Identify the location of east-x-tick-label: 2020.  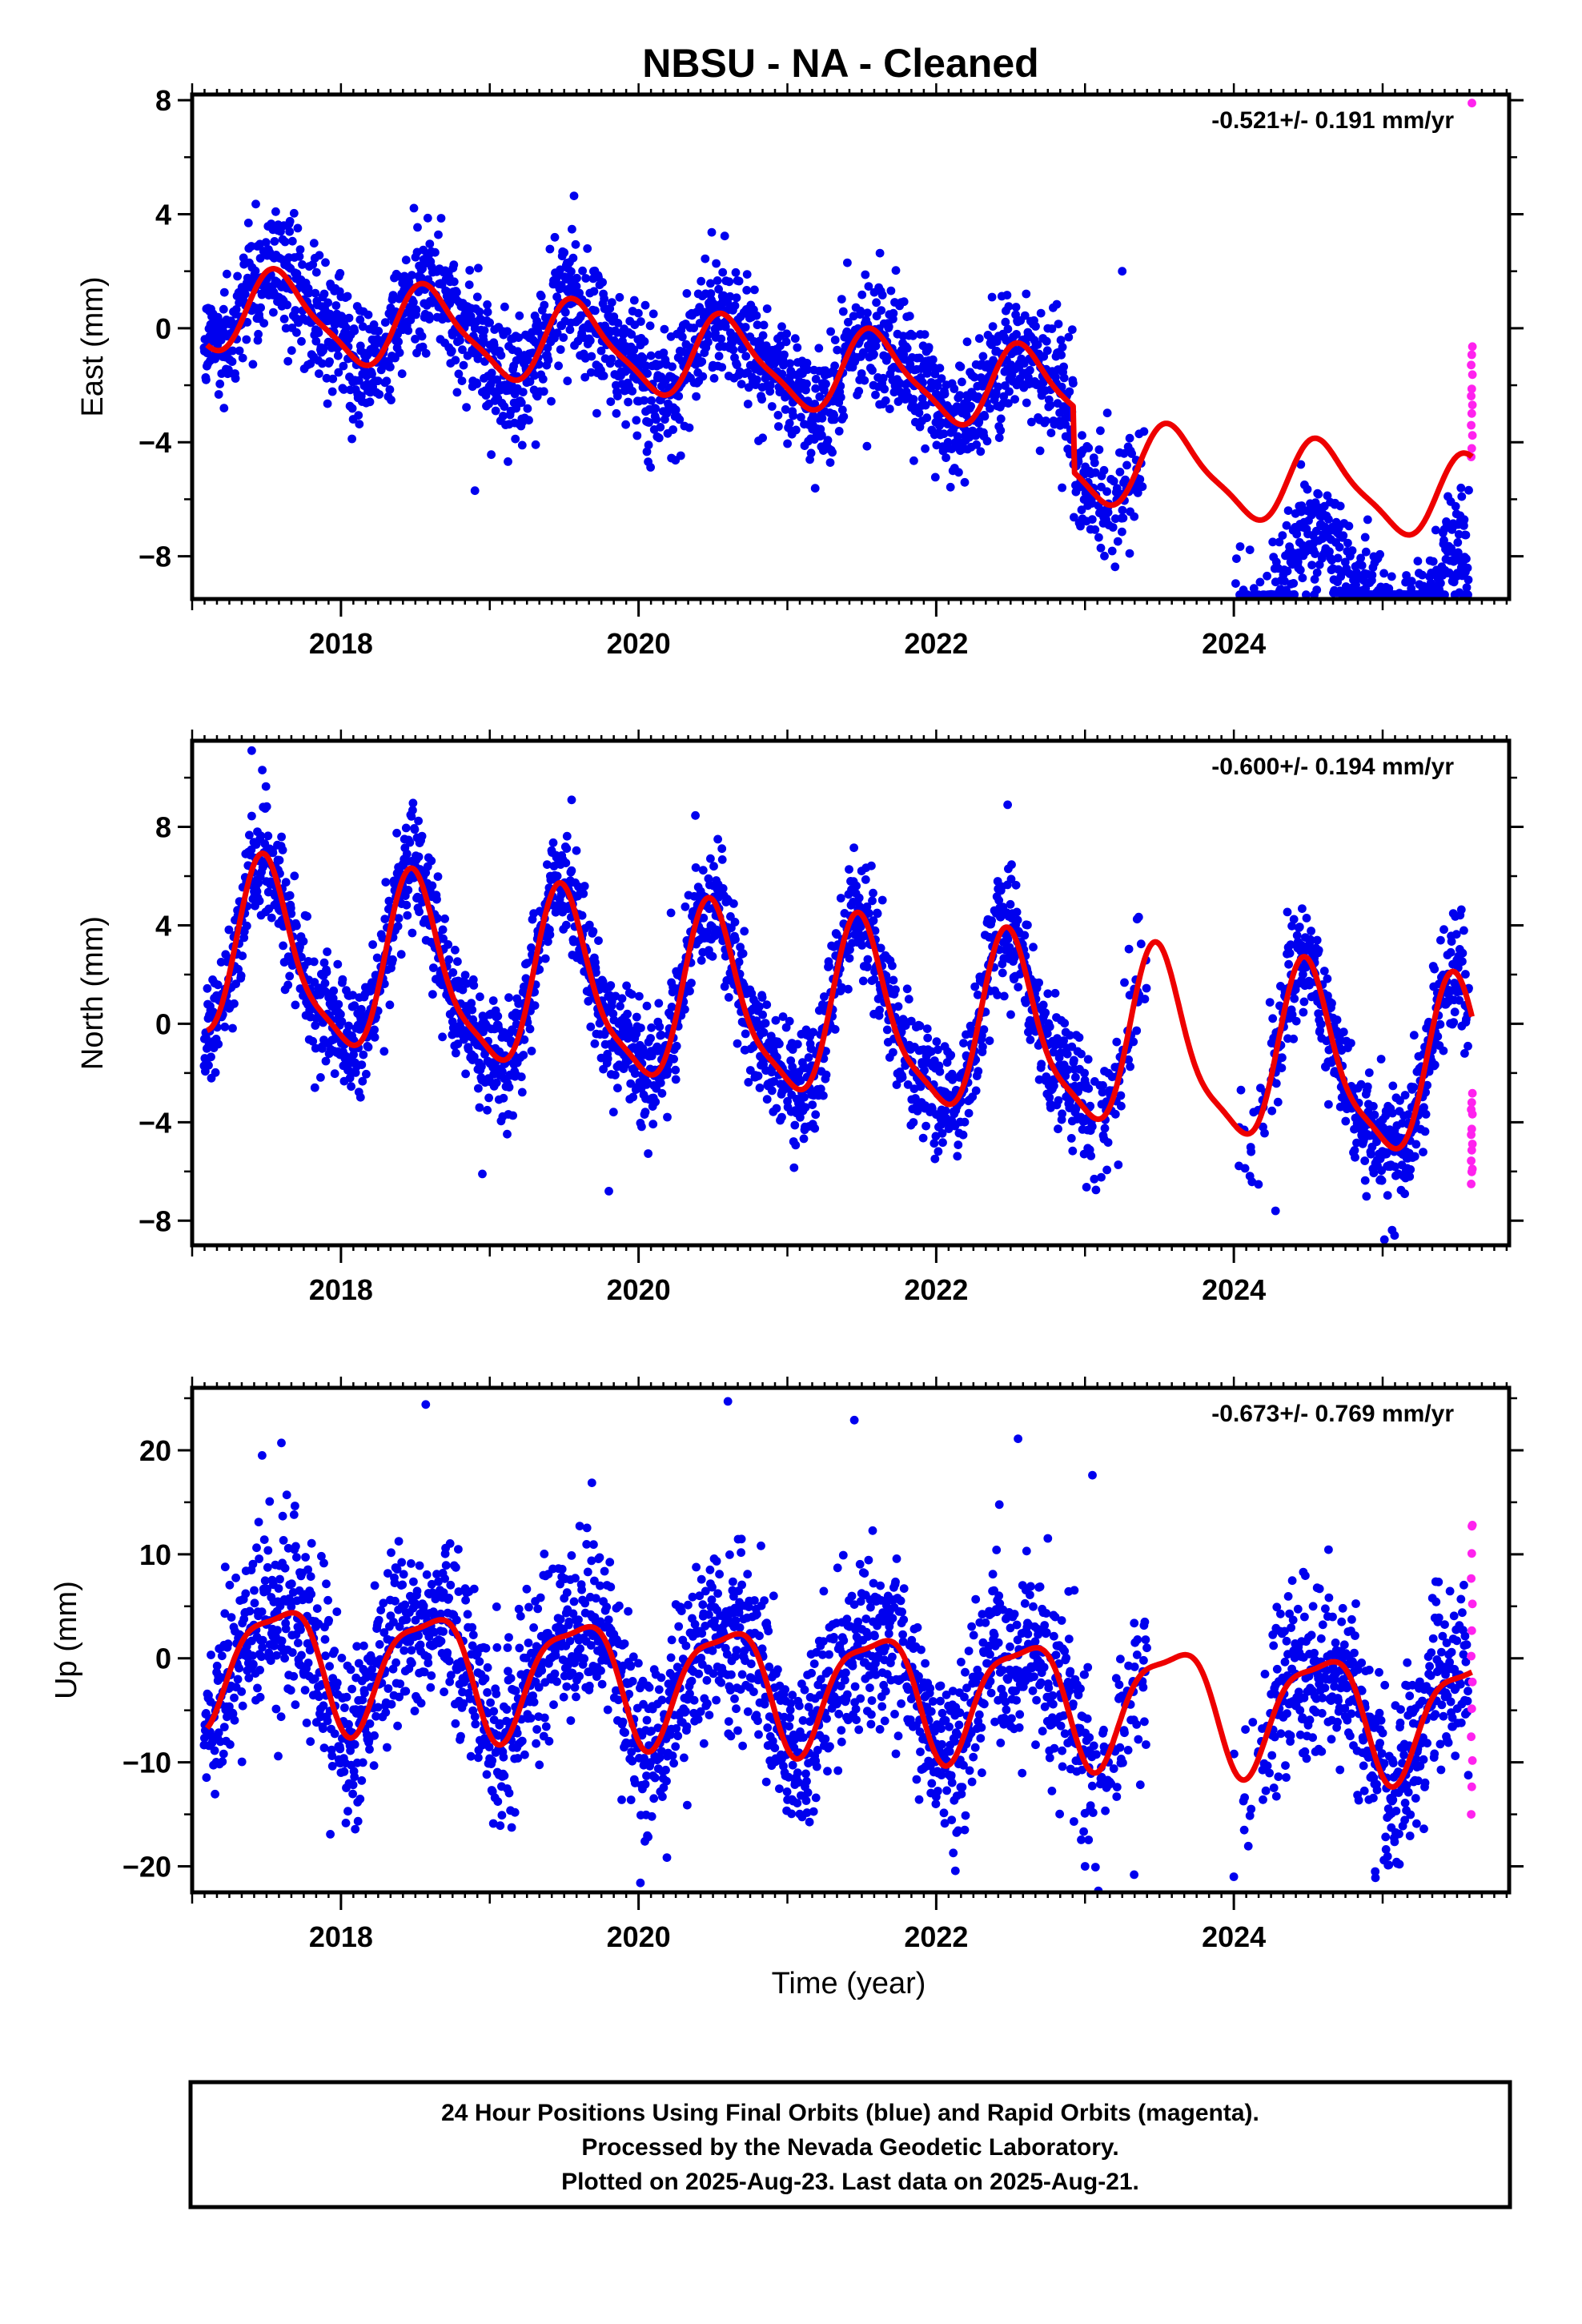
(639, 644).